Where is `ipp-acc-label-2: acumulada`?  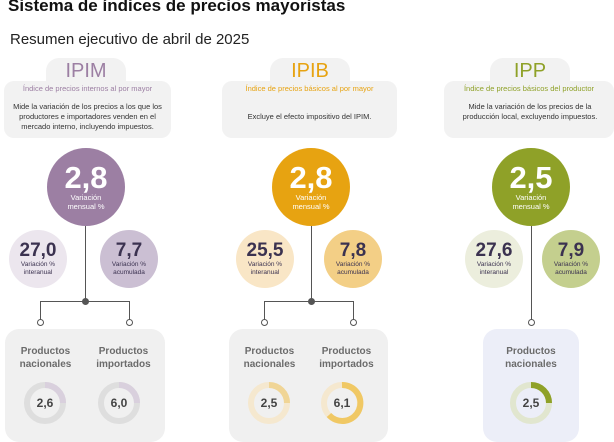 ipp-acc-label-2: acumulada is located at coordinates (571, 272).